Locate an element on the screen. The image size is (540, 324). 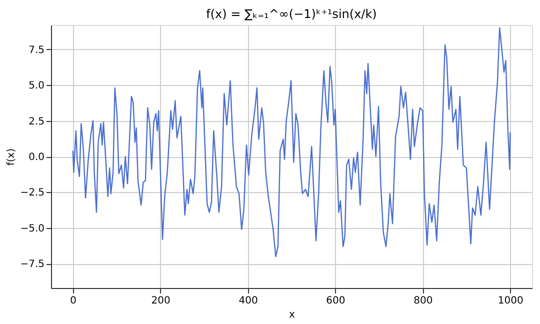
x-axis-title: x is located at coordinates (292, 315).